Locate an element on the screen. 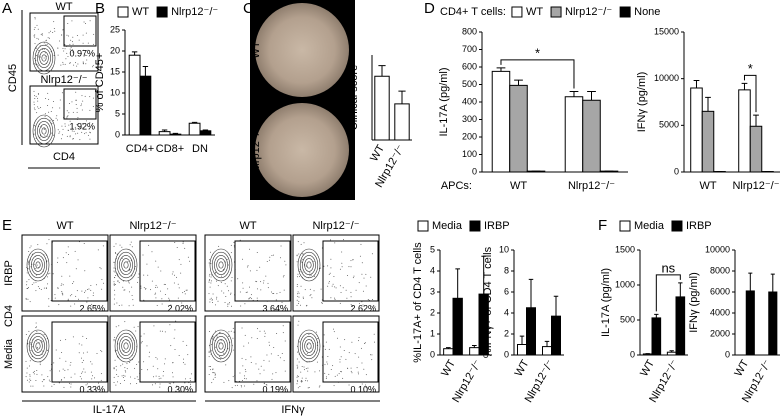  x-tick-label: CD8+ is located at coordinates (170, 149).